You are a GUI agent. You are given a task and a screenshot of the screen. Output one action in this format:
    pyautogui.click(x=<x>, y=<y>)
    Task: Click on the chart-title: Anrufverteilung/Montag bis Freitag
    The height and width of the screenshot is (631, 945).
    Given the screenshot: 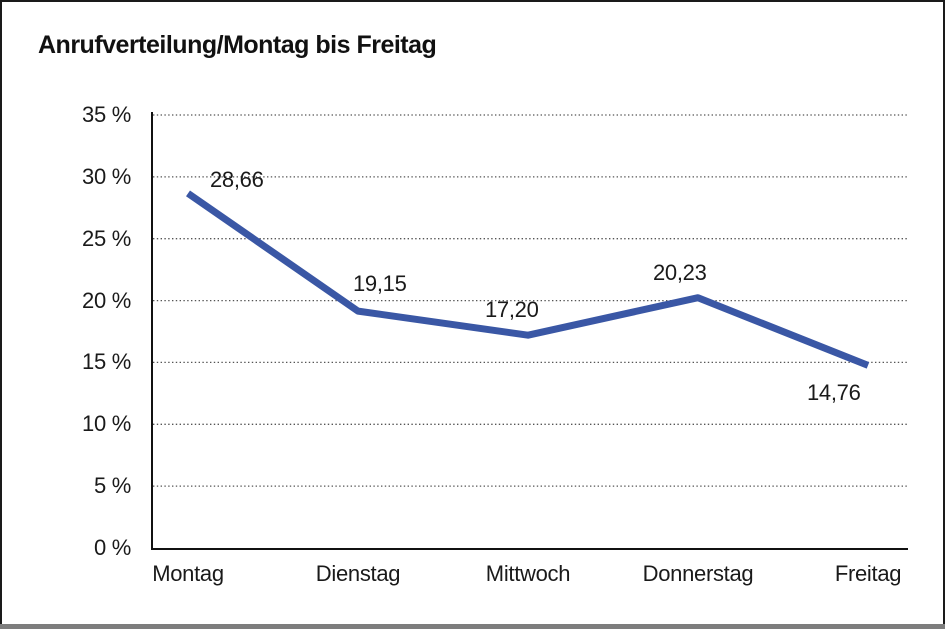 What is the action you would take?
    pyautogui.click(x=237, y=45)
    